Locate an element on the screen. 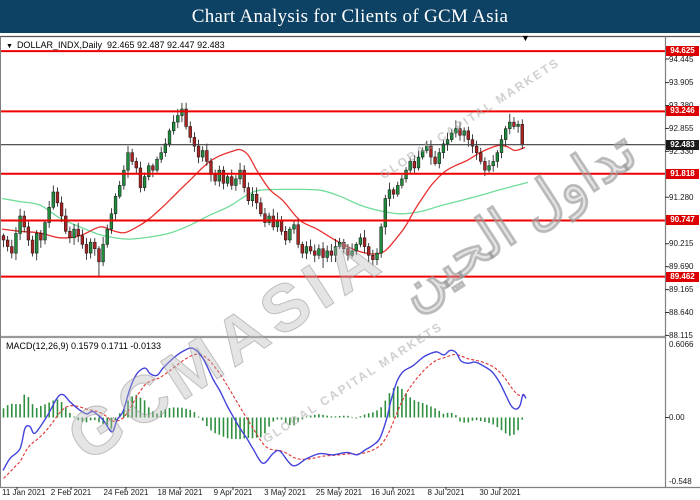 The image size is (700, 500). price-tick-label: 94.445 is located at coordinates (681, 59).